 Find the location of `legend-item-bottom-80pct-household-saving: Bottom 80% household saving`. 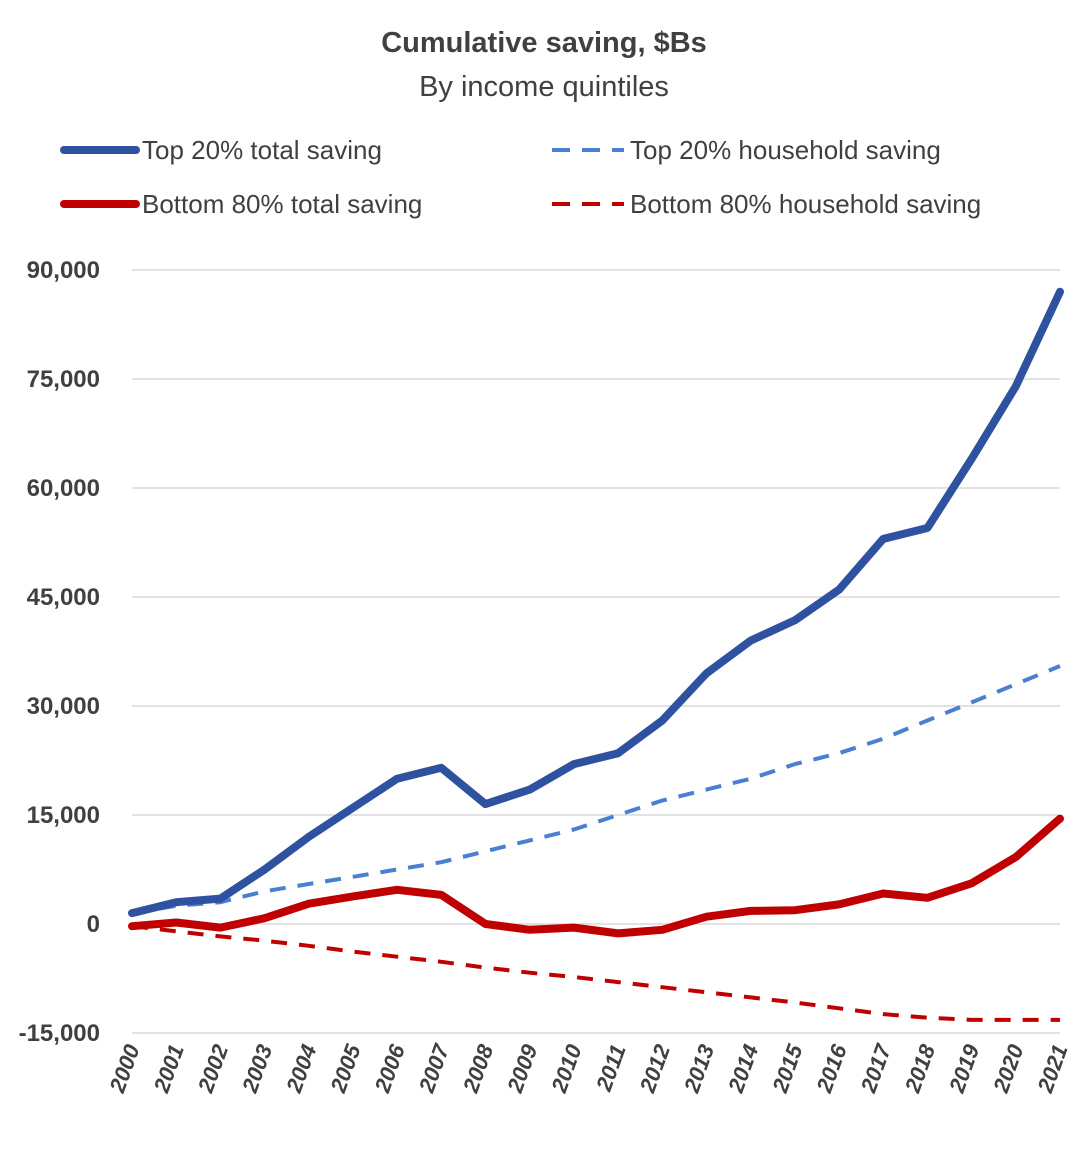

legend-item-bottom-80pct-household-saving: Bottom 80% household saving is located at coordinates (766, 204).